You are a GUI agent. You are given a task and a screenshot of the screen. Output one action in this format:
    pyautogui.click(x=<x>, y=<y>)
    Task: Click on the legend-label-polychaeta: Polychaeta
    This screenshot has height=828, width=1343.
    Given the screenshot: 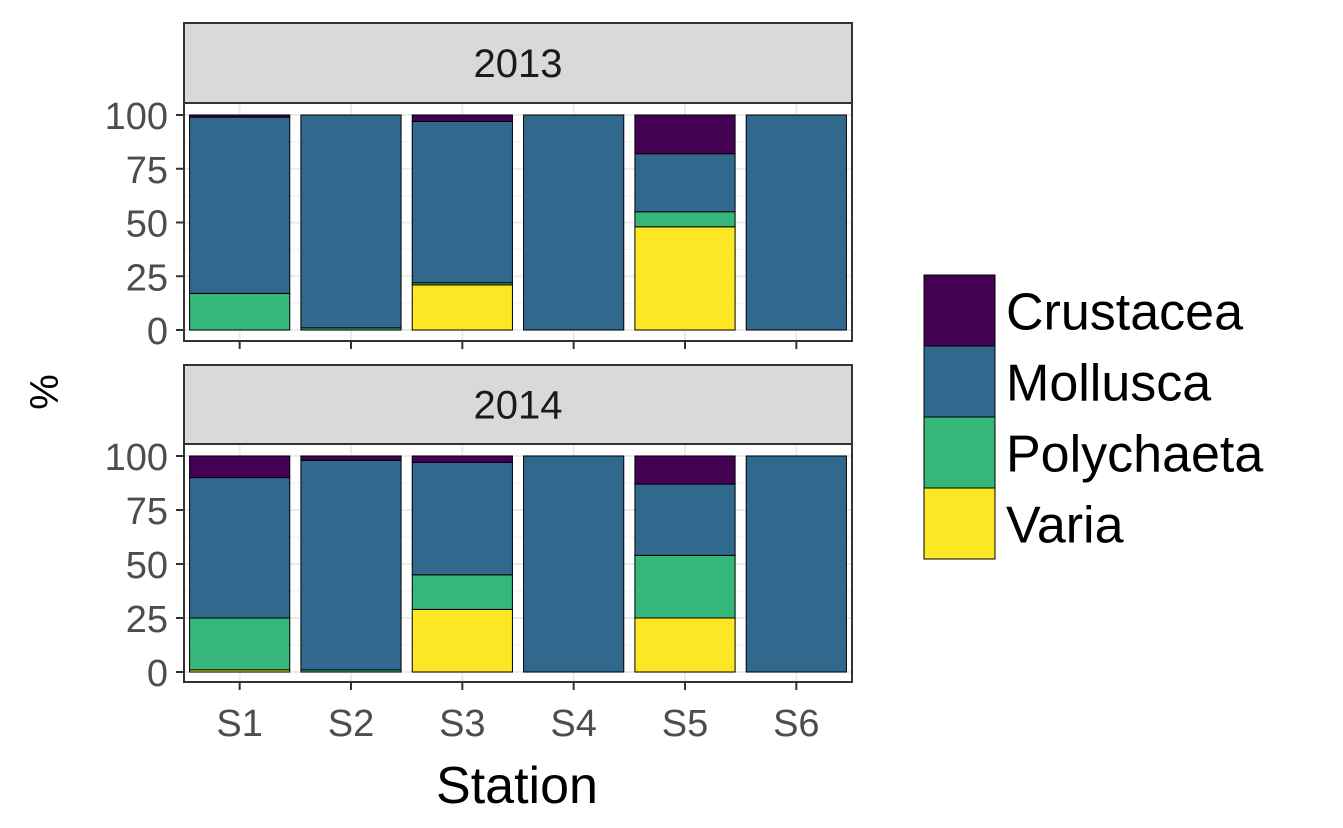 What is the action you would take?
    pyautogui.click(x=1134, y=455)
    